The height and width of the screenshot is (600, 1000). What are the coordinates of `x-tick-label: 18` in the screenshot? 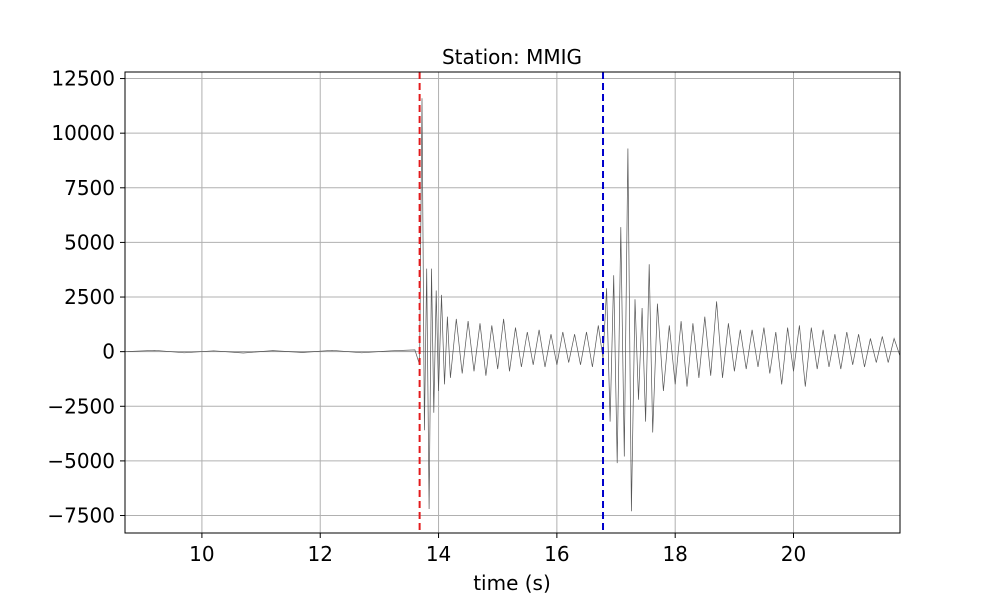 It's located at (674, 554).